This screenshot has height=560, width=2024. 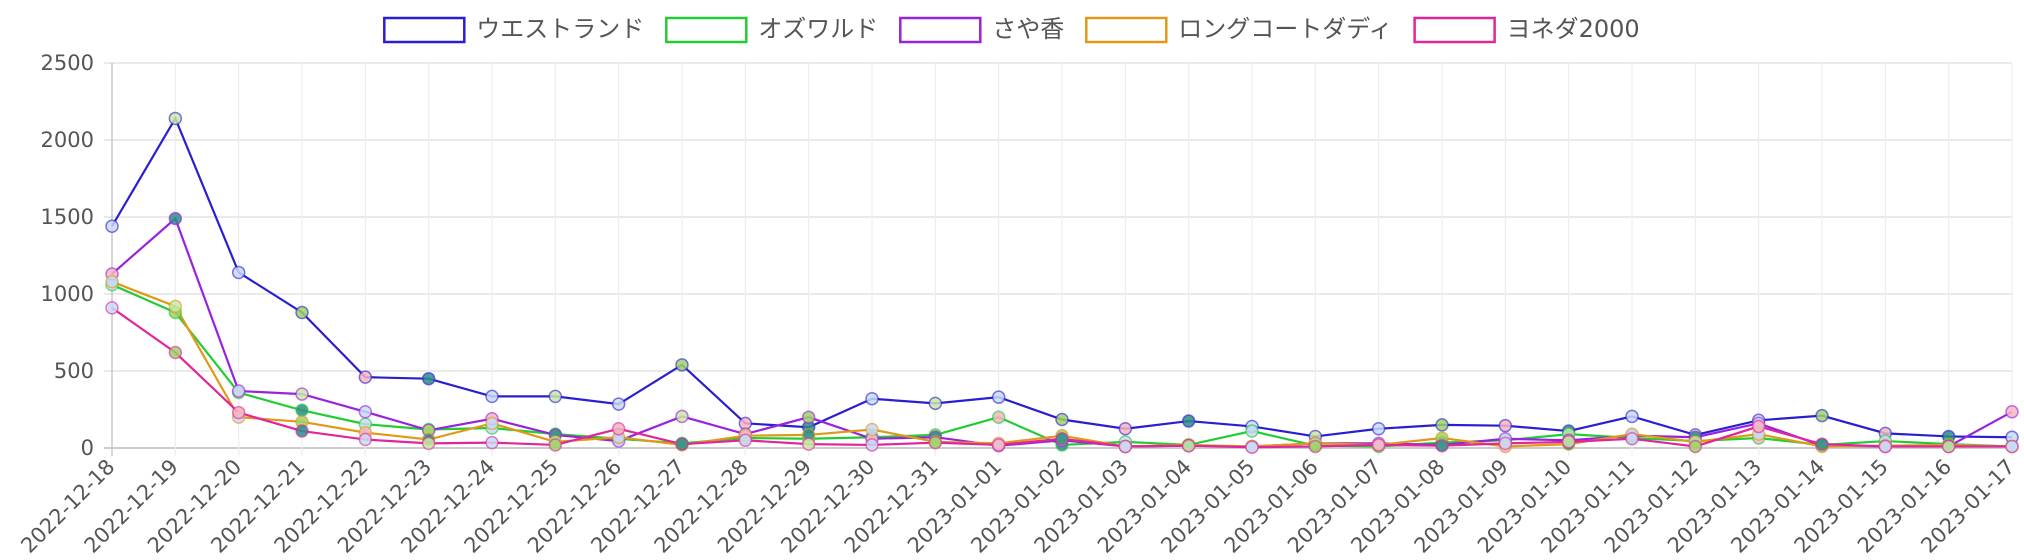 I want to click on y-tick-label: 2500, so click(x=67, y=63).